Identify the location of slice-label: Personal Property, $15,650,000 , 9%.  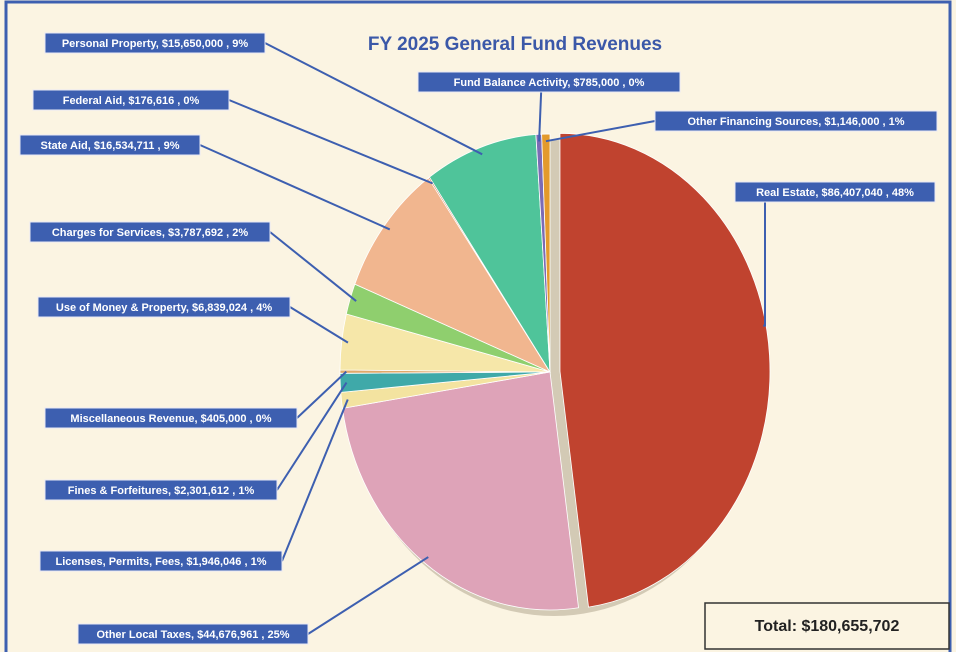
(155, 44).